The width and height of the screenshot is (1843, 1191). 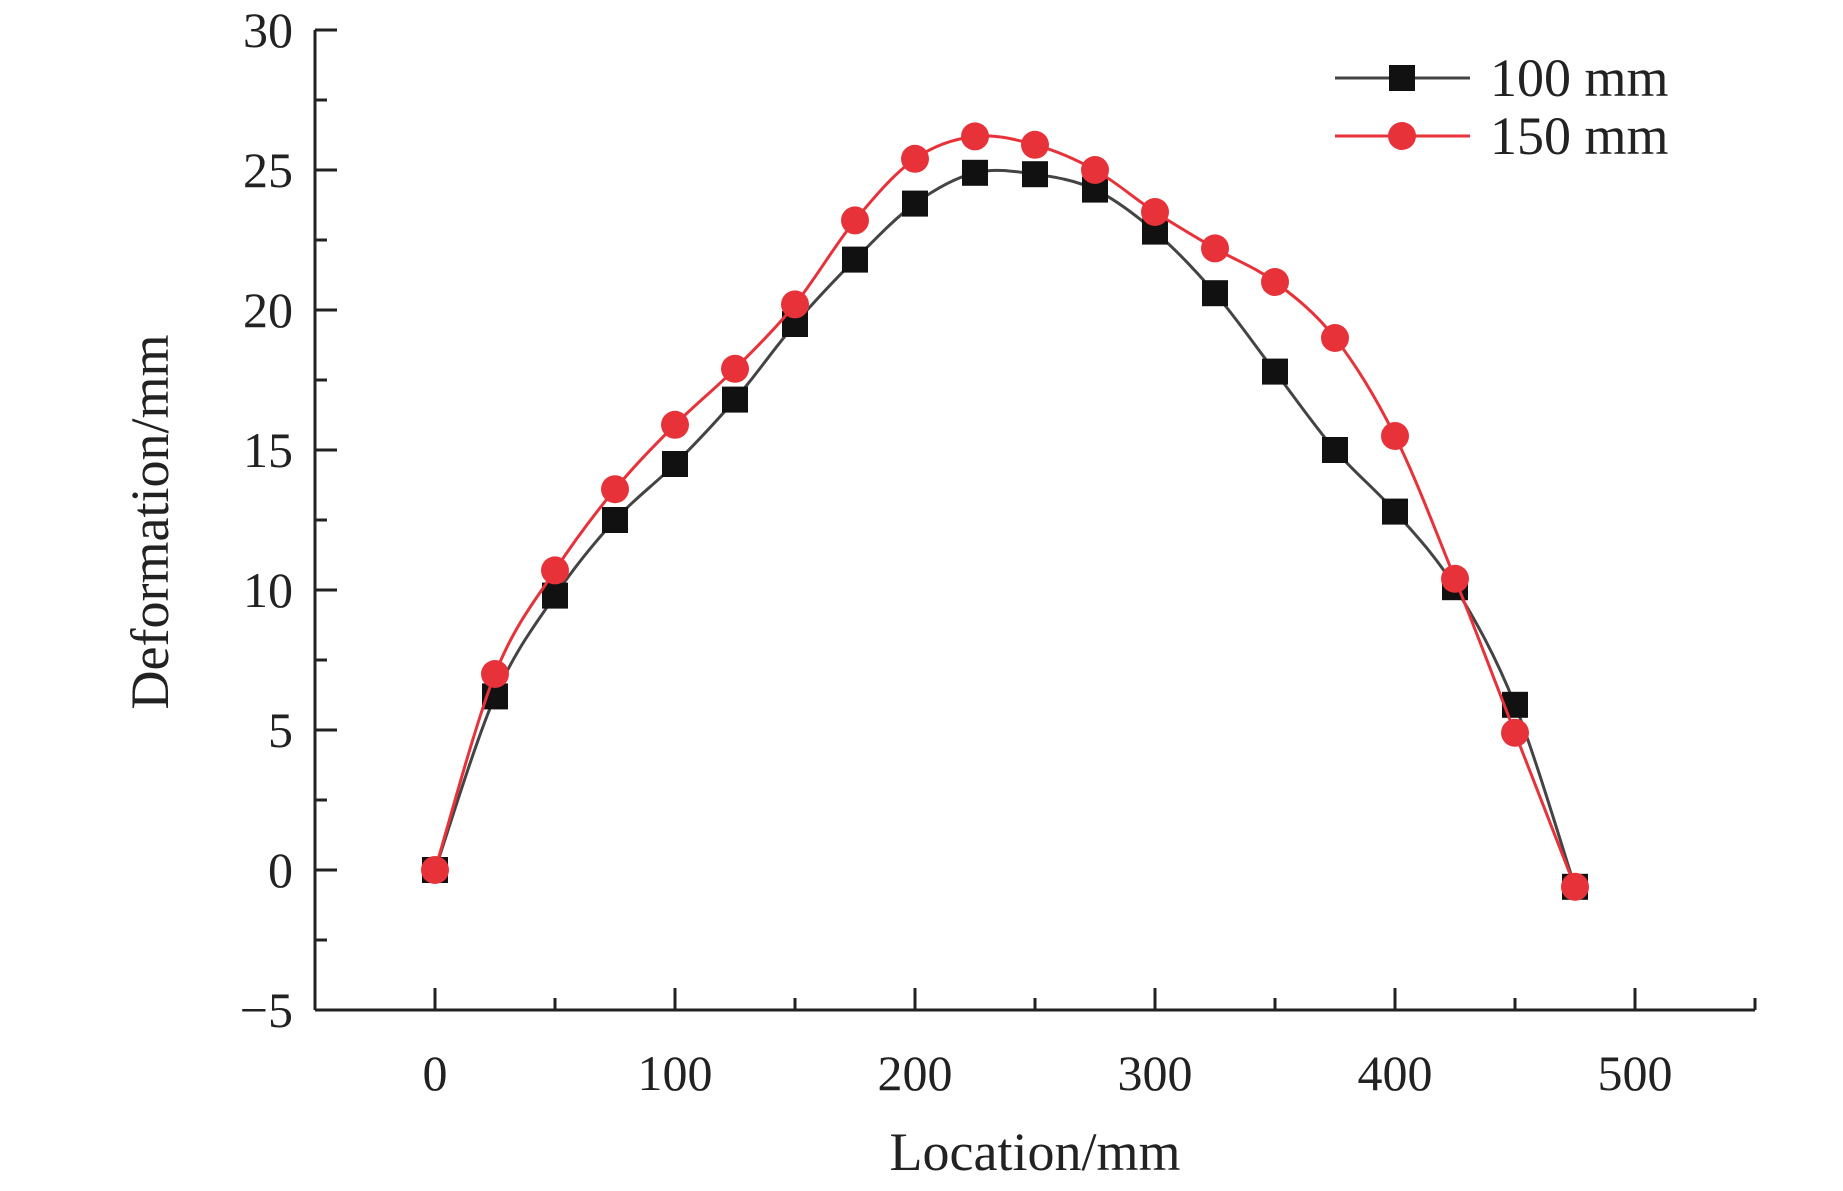 I want to click on y-tick-label: 10, so click(x=268, y=590).